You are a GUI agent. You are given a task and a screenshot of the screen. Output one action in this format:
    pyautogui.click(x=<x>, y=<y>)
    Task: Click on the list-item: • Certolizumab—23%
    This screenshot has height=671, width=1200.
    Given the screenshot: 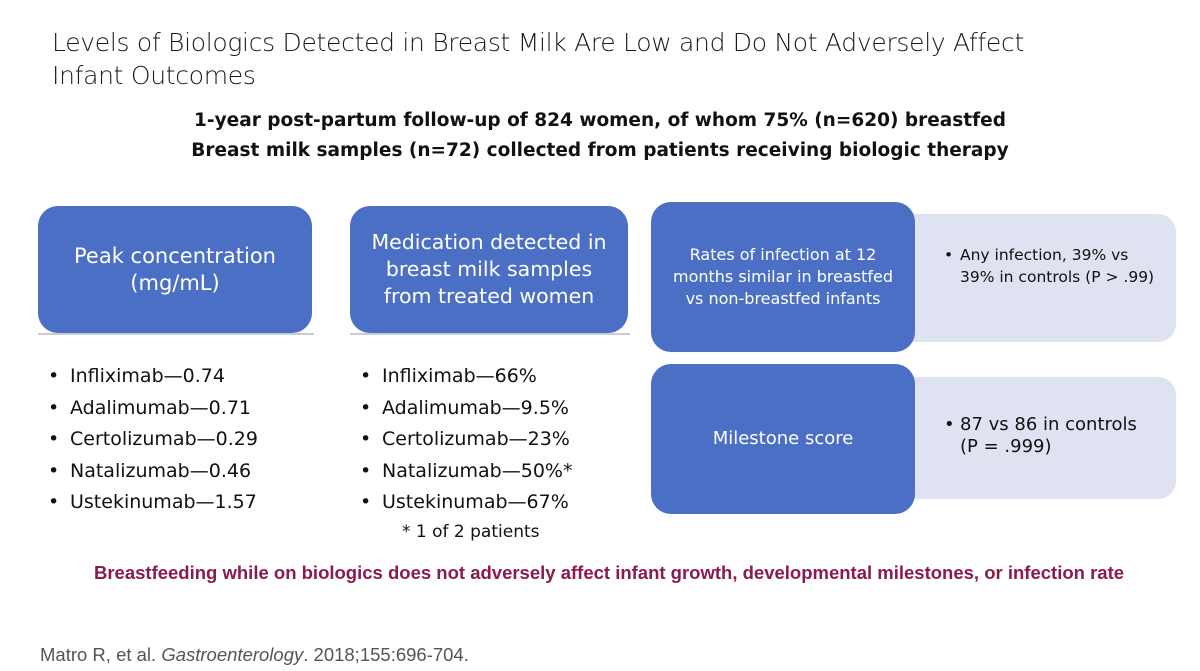 What is the action you would take?
    pyautogui.click(x=466, y=440)
    